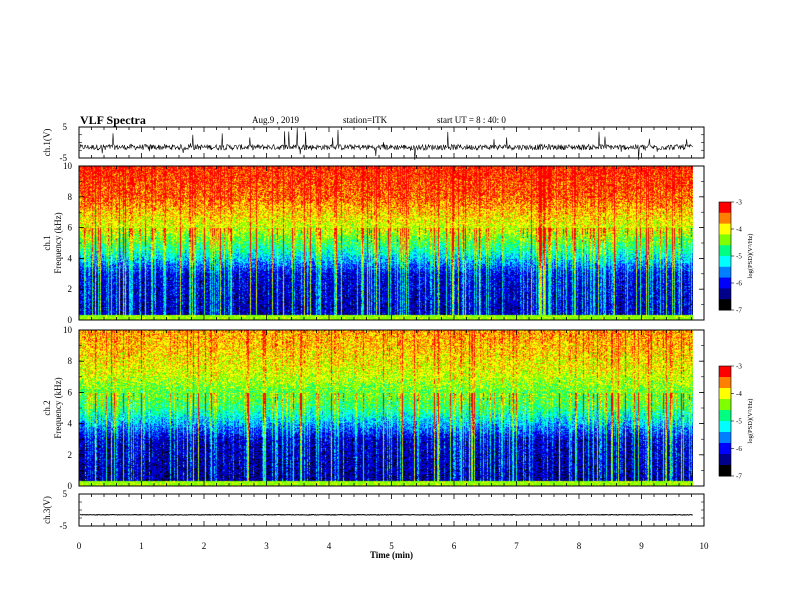 The width and height of the screenshot is (792, 612). I want to click on ch2-spectrogram-ytick-label: 10, so click(68, 330).